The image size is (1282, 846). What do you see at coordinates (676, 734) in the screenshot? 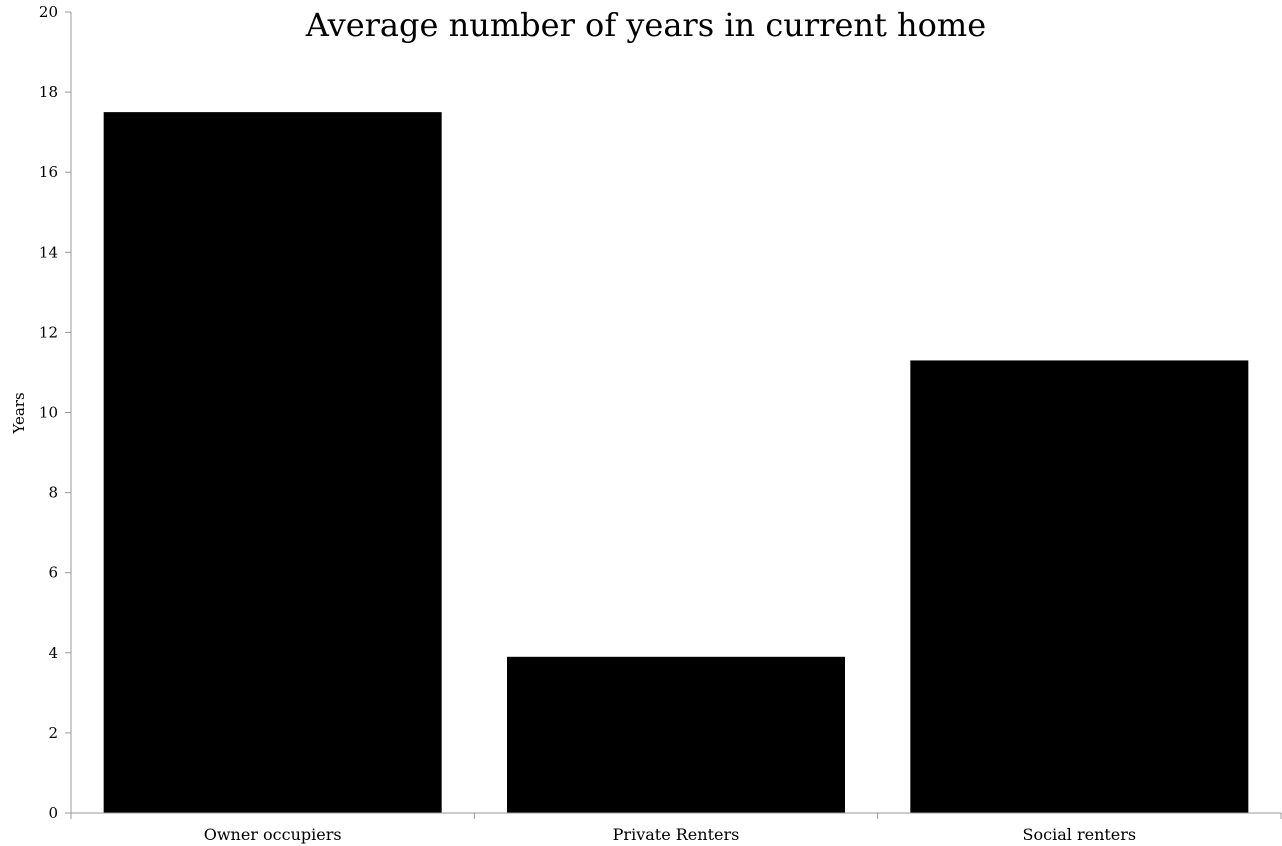
I see `bar-private-renters` at bounding box center [676, 734].